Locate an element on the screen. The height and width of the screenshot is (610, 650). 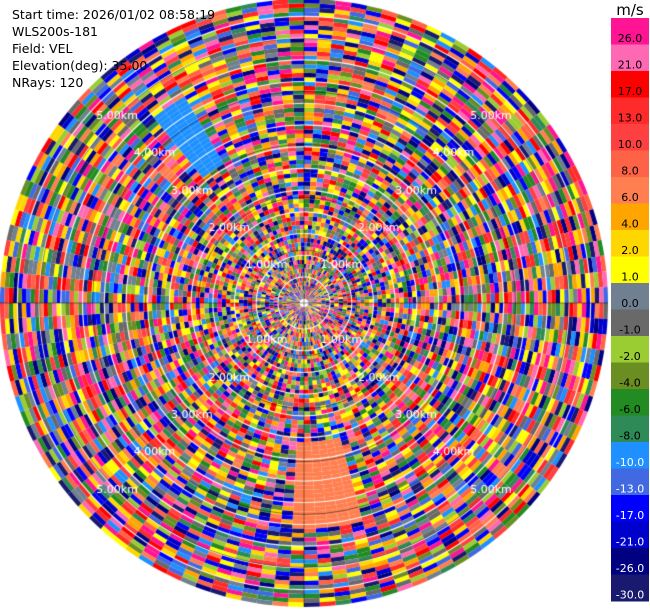
colorbar-unit: m/s is located at coordinates (630, 10).